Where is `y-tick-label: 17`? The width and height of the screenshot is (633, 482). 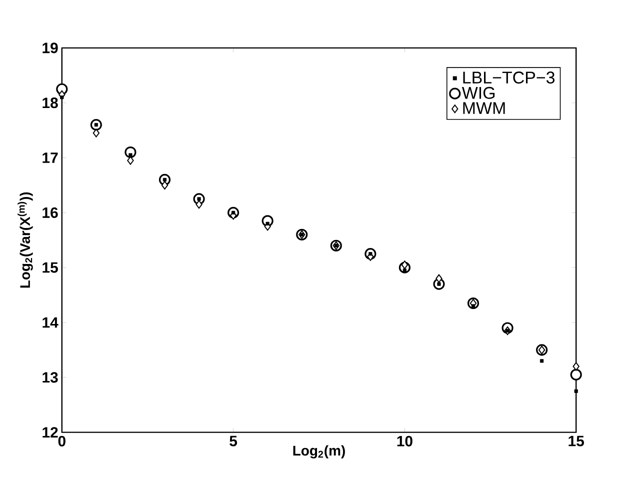
y-tick-label: 17 is located at coordinates (50, 157).